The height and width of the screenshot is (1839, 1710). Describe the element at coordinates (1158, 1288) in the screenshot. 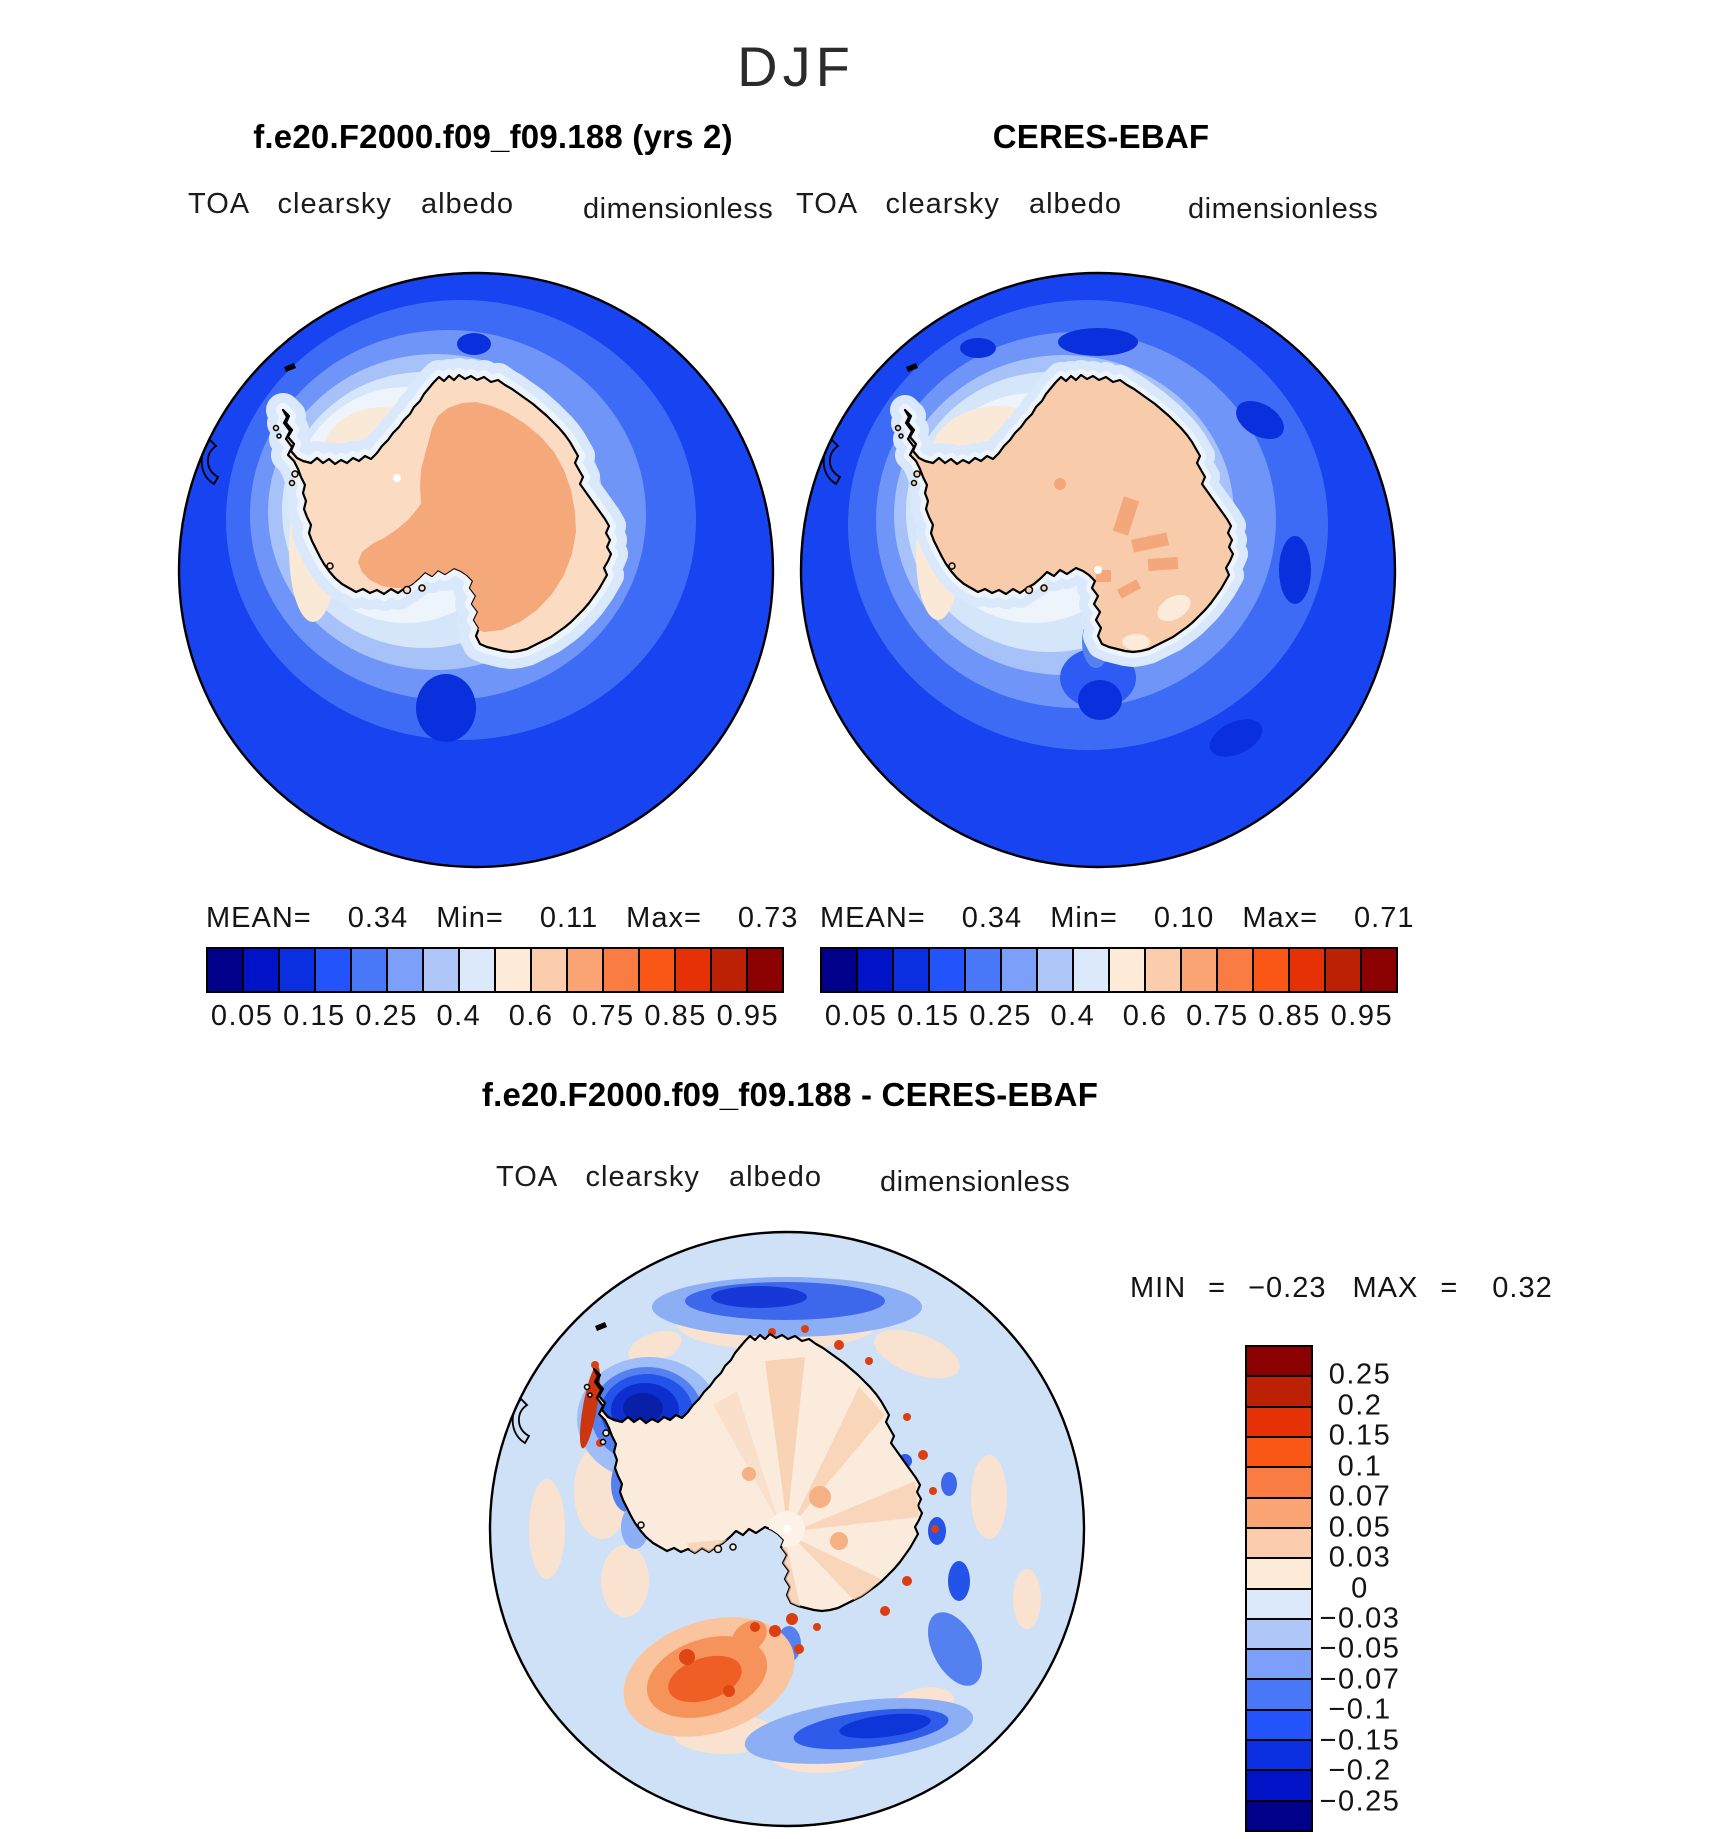

I see `min-label: MIN` at that location.